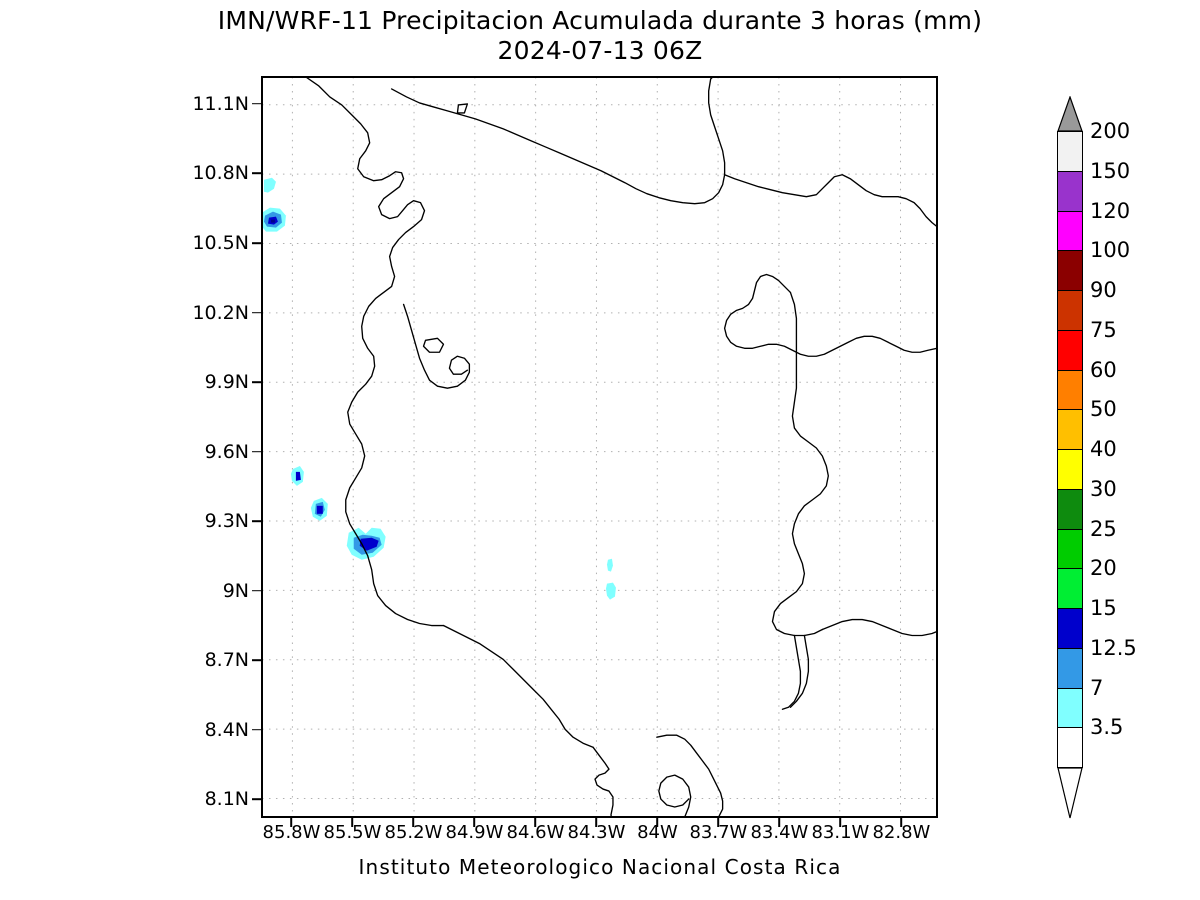  I want to click on precipitation-contours, so click(439, 388).